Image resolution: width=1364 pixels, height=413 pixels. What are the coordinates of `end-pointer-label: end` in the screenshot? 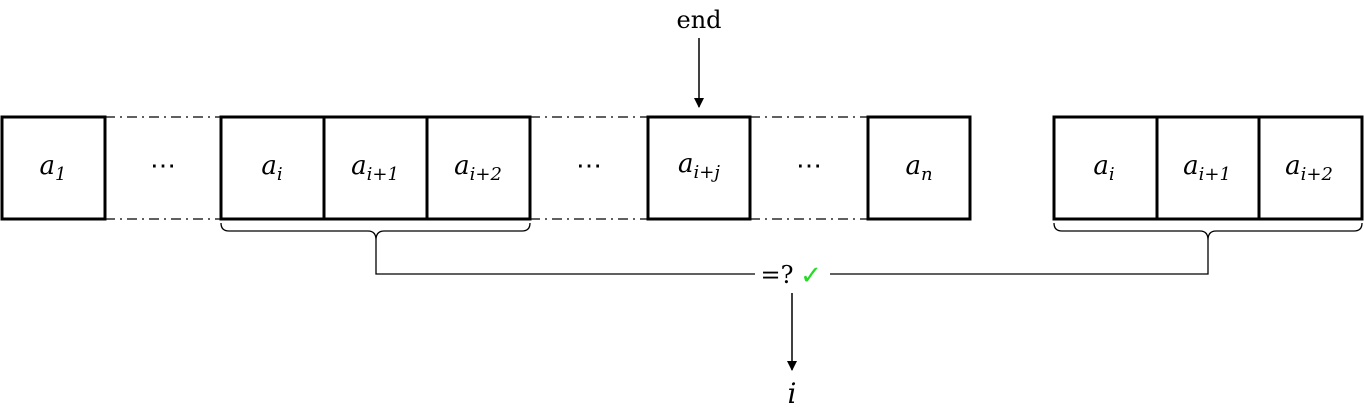 It's located at (698, 20).